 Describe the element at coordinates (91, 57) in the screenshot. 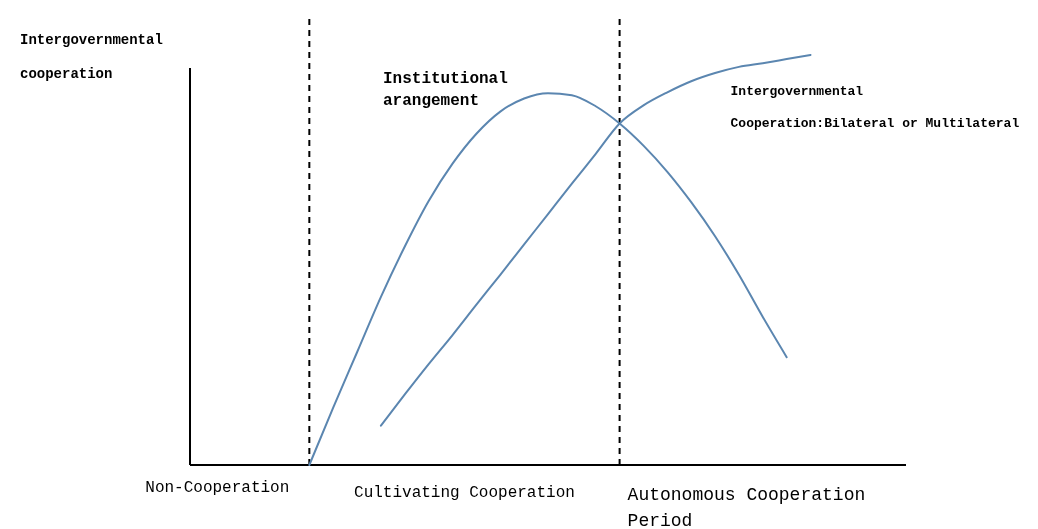

I see `text: Intergovernmental cooperation` at that location.